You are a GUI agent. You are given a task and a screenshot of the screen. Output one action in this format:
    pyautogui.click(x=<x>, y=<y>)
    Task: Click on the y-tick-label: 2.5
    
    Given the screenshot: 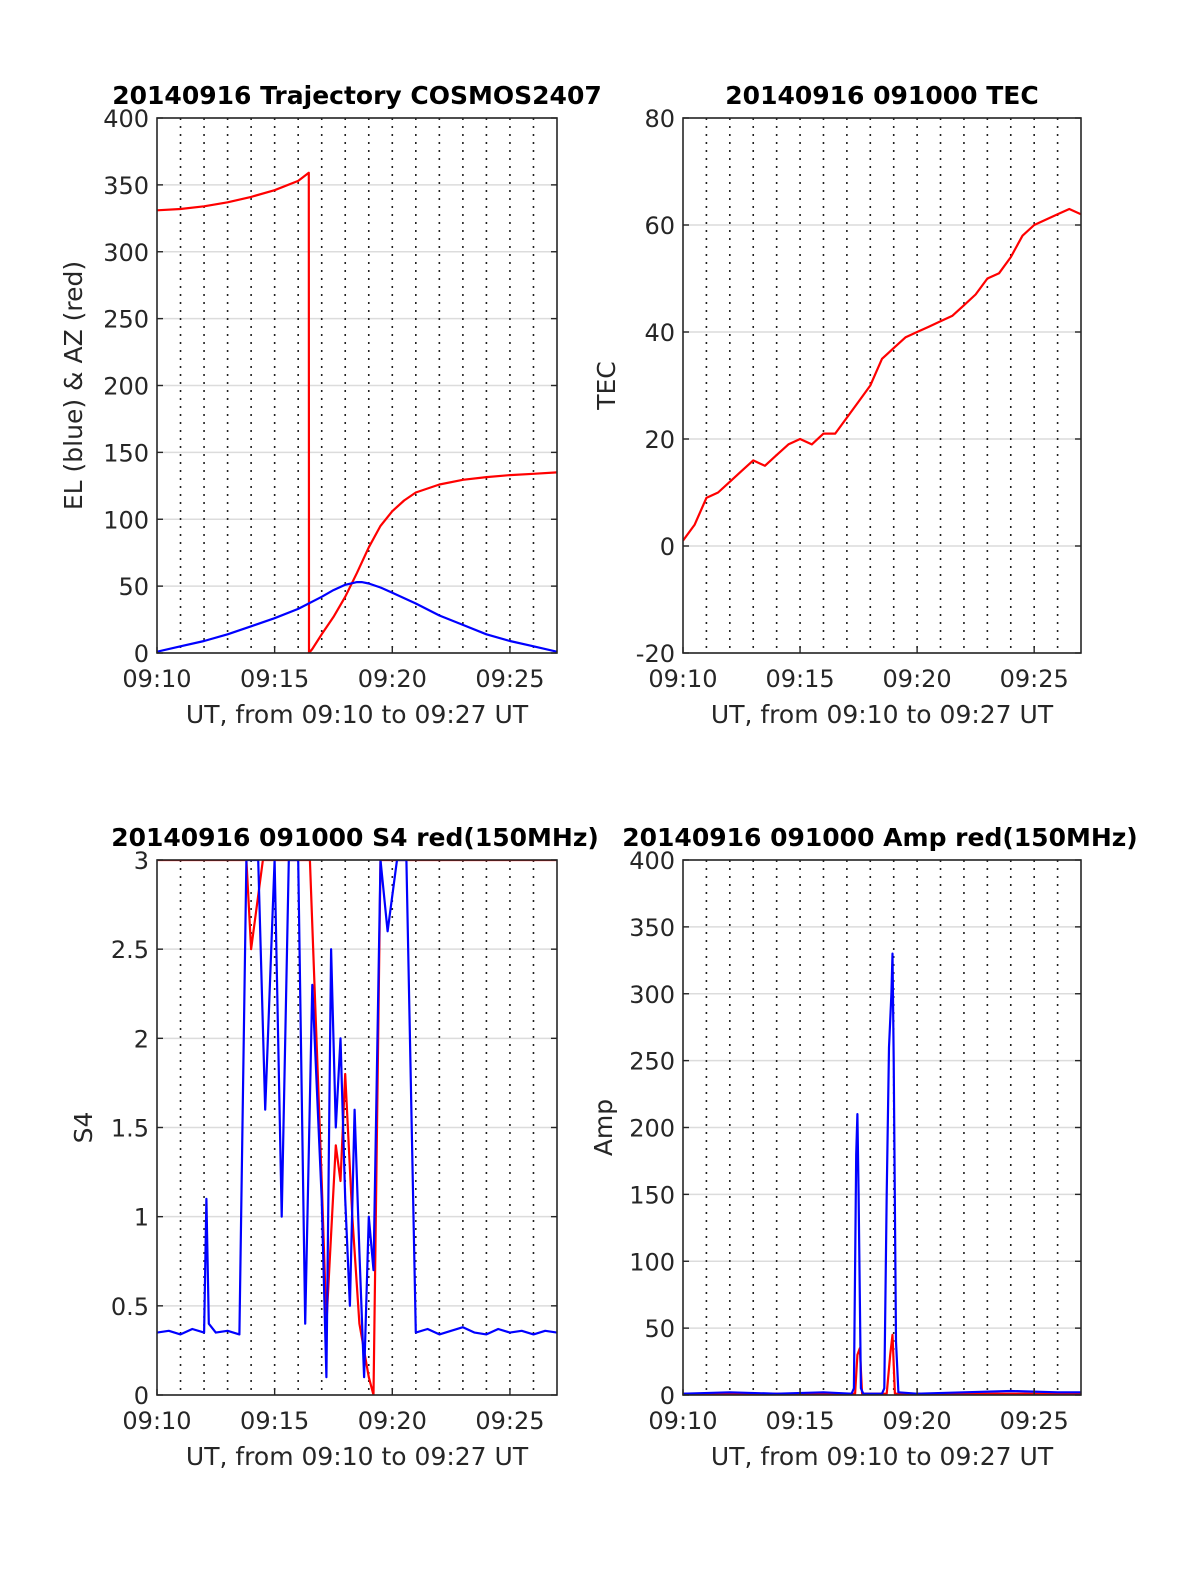 What is the action you would take?
    pyautogui.click(x=130, y=950)
    